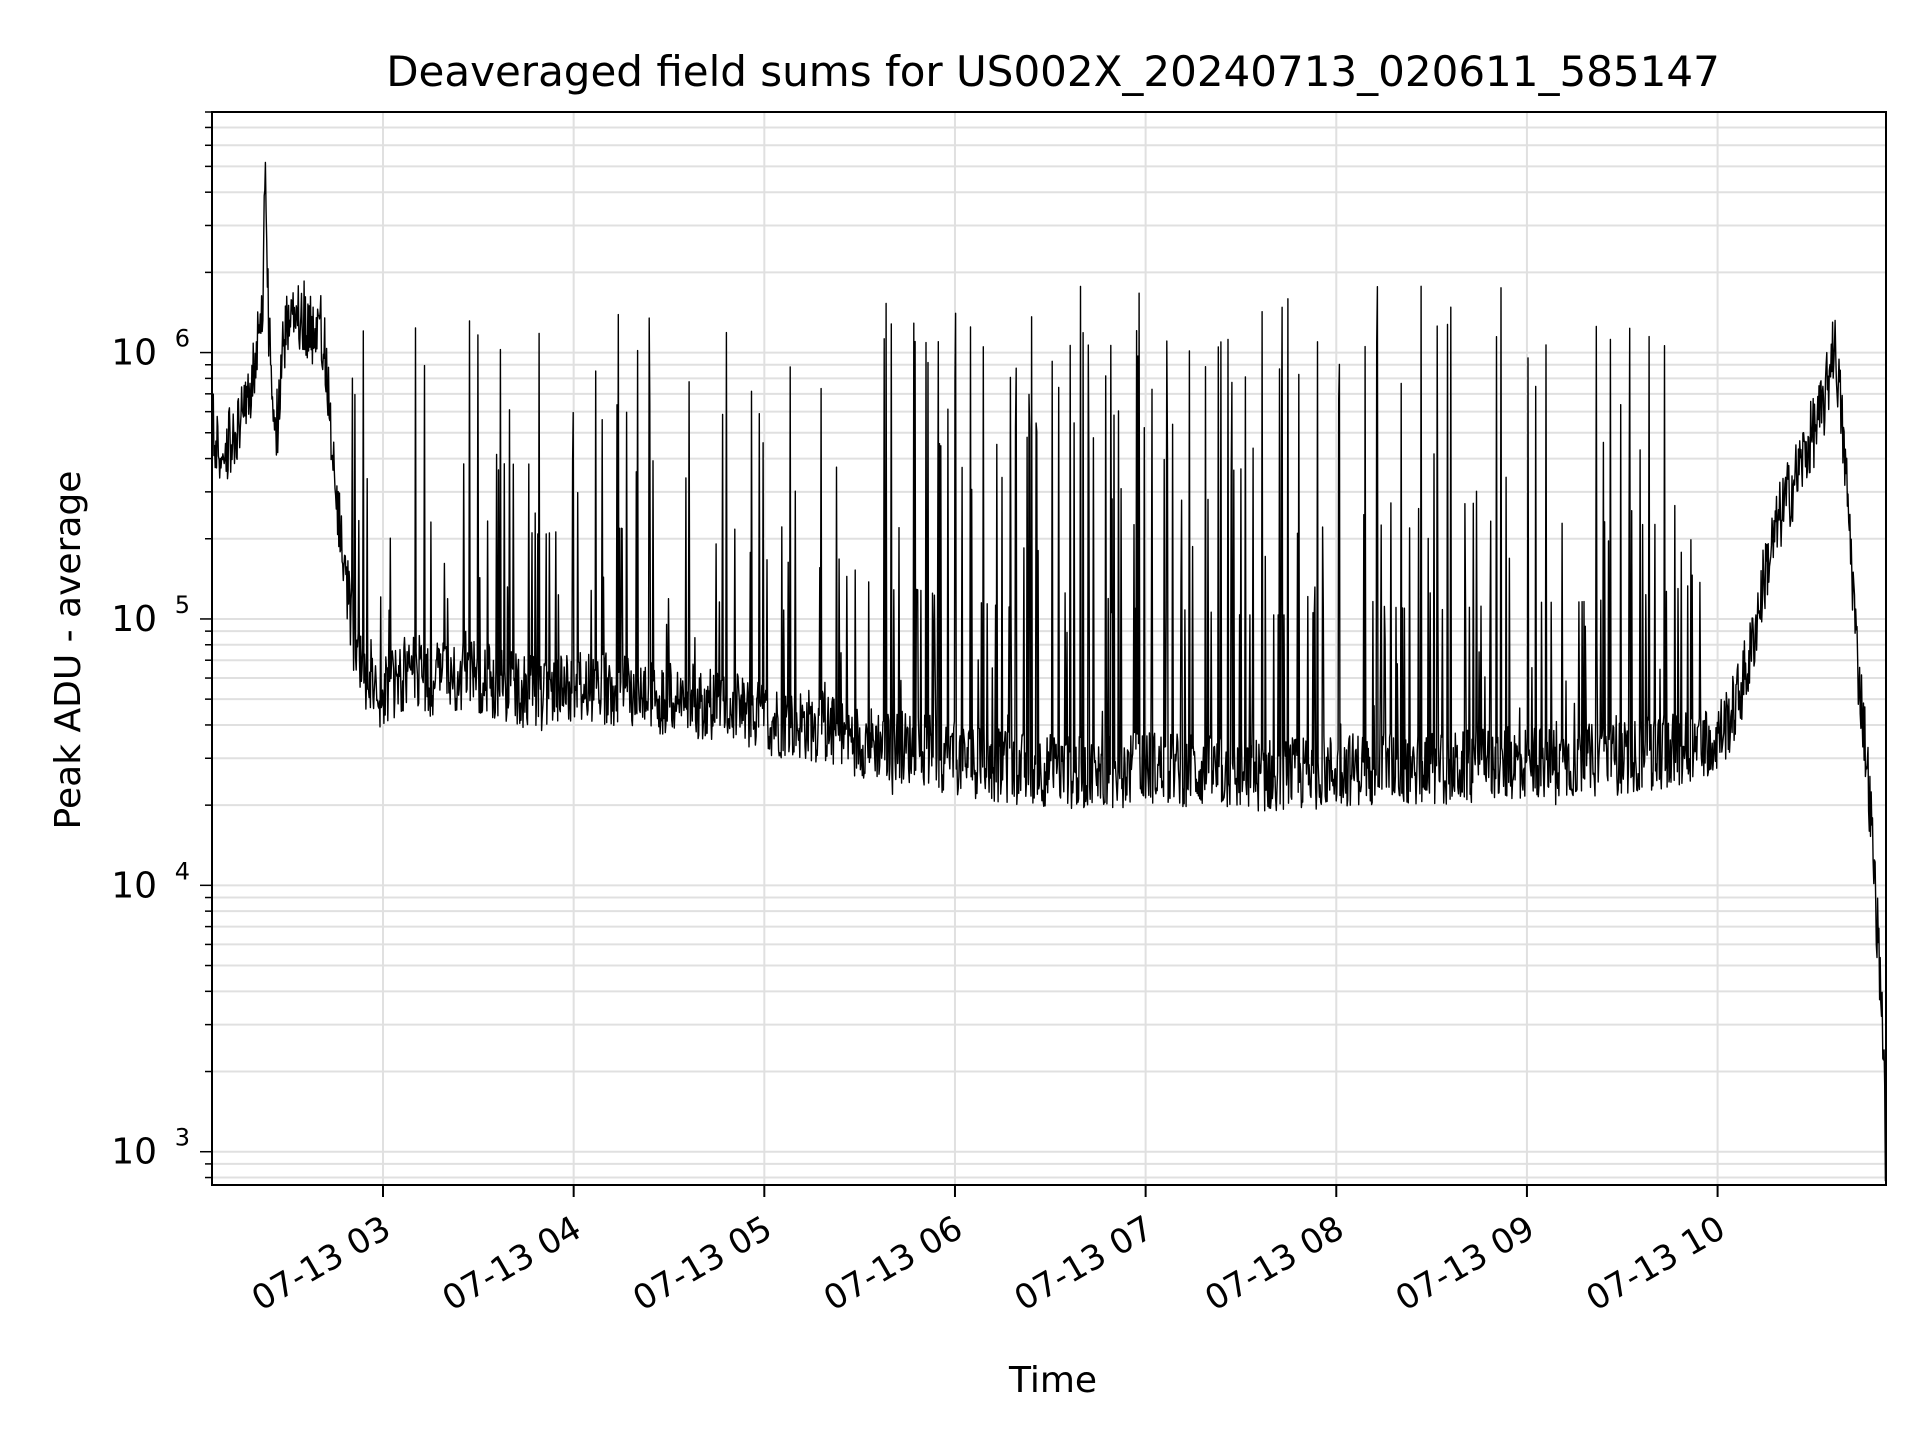 The image size is (1920, 1440). Describe the element at coordinates (1052, 1380) in the screenshot. I see `x-axis-label: Time` at that location.